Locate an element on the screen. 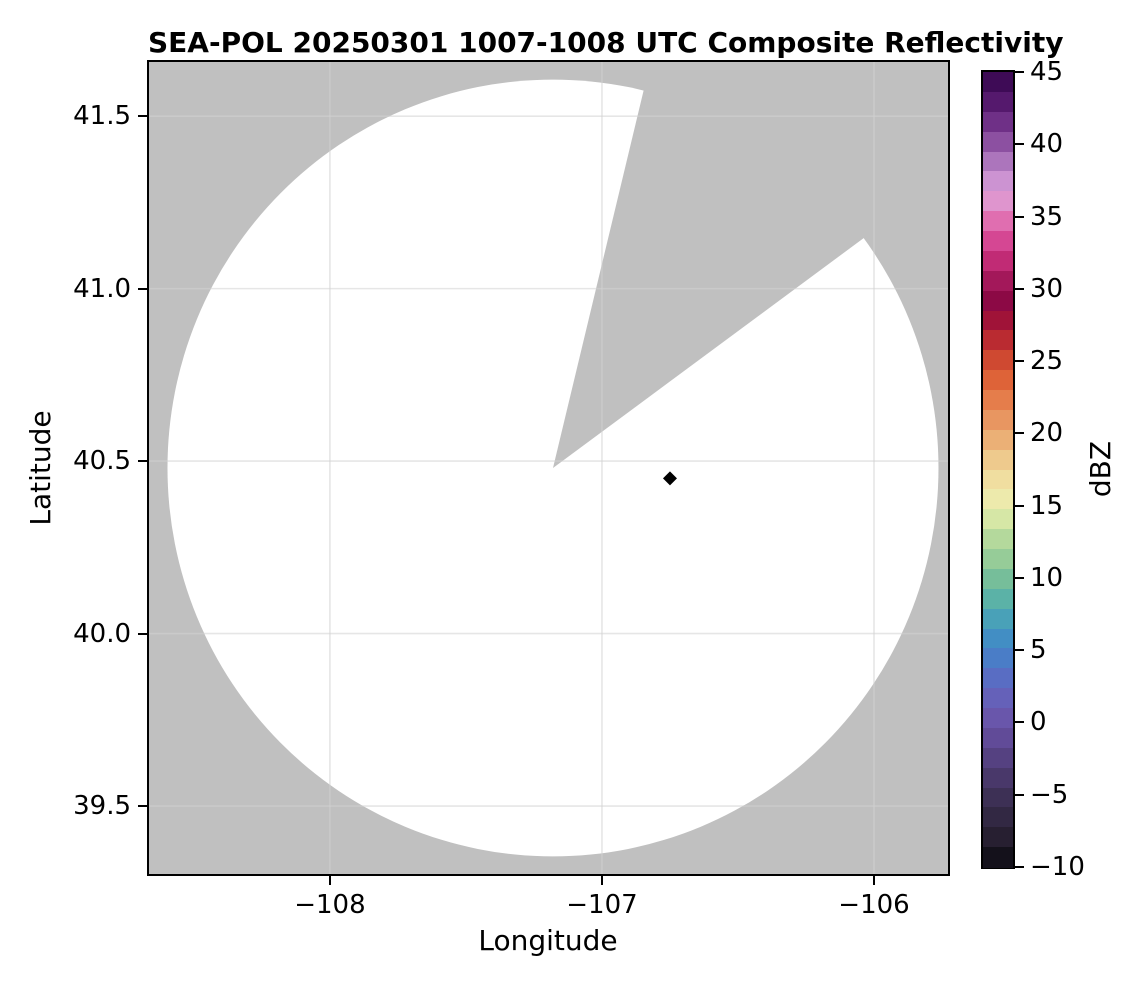 The image size is (1146, 990). x-tick-label: −108 is located at coordinates (330, 905).